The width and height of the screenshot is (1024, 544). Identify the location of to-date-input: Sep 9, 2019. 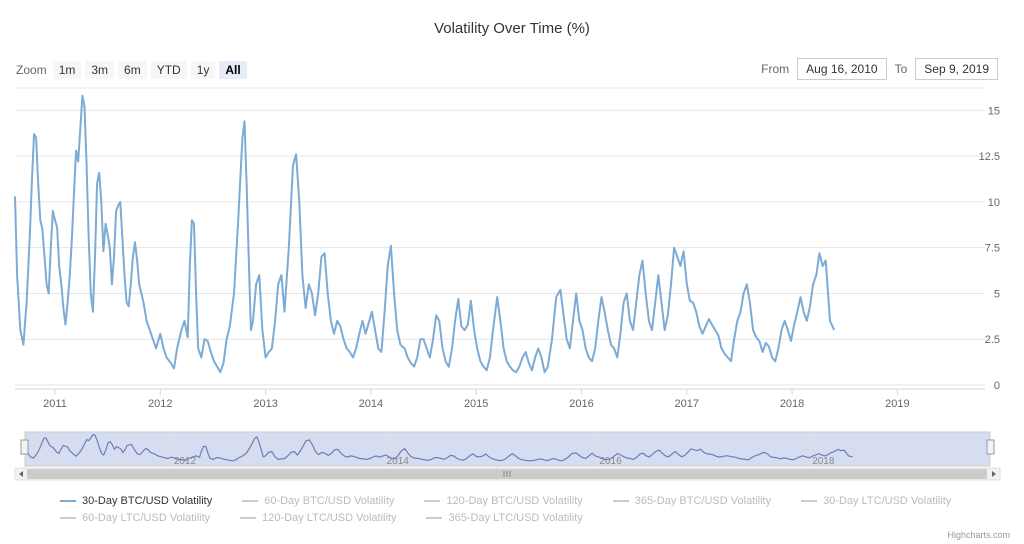
(956, 69).